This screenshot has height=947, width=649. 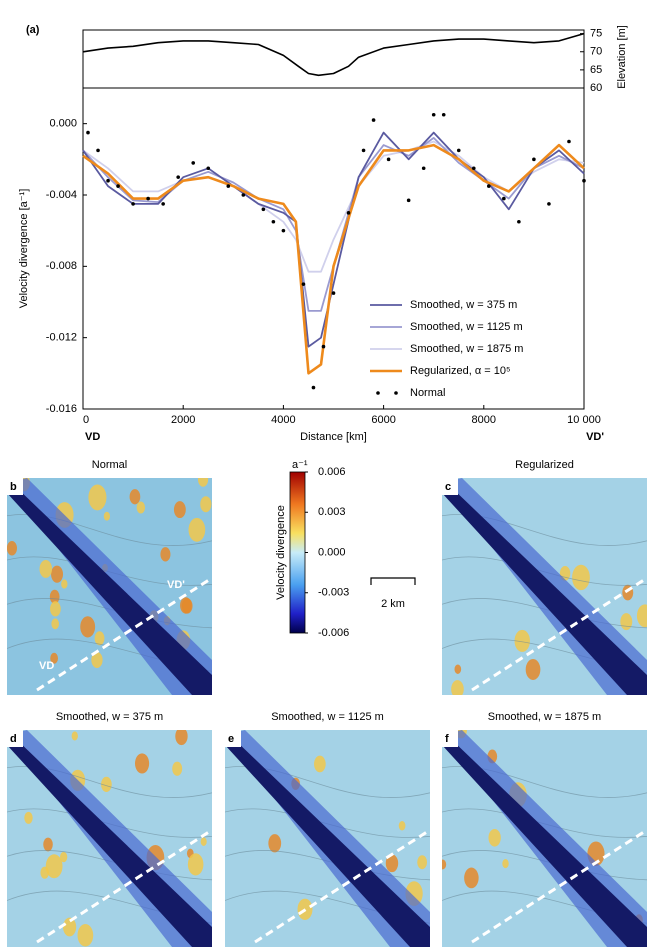 What do you see at coordinates (92, 437) in the screenshot?
I see `section-start: VD` at bounding box center [92, 437].